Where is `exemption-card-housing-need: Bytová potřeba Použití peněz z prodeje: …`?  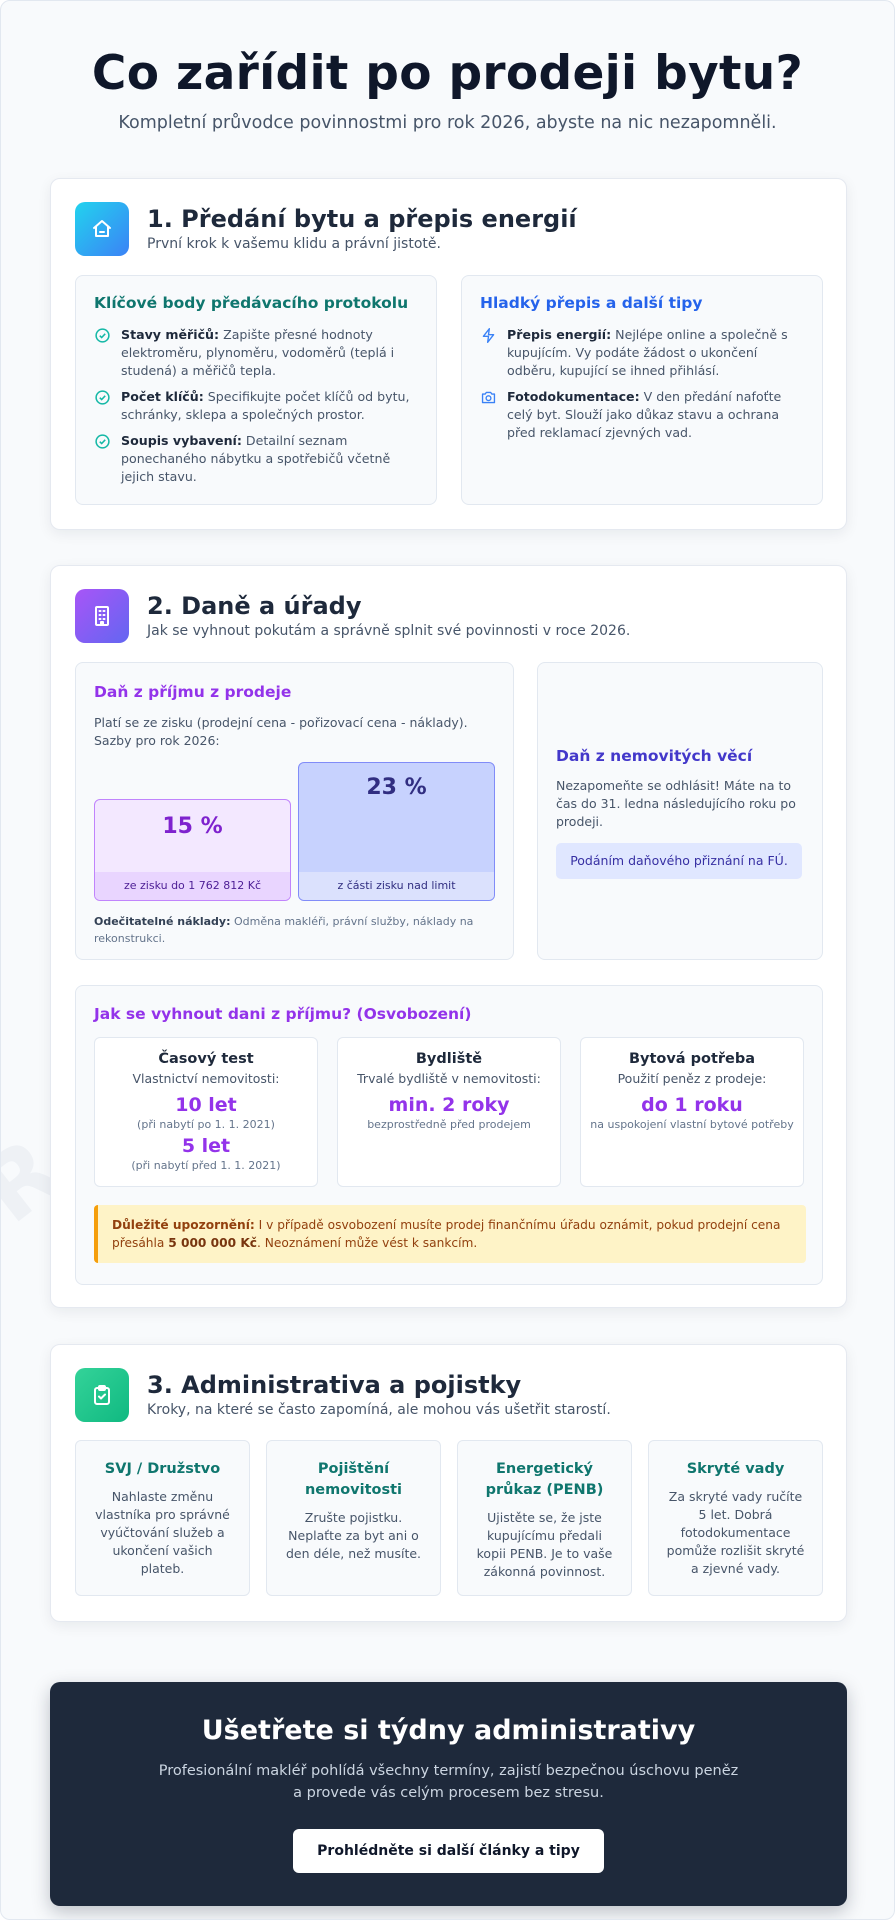
exemption-card-housing-need: Bytová potřeba Použití peněz z prodeje: … is located at coordinates (692, 1112).